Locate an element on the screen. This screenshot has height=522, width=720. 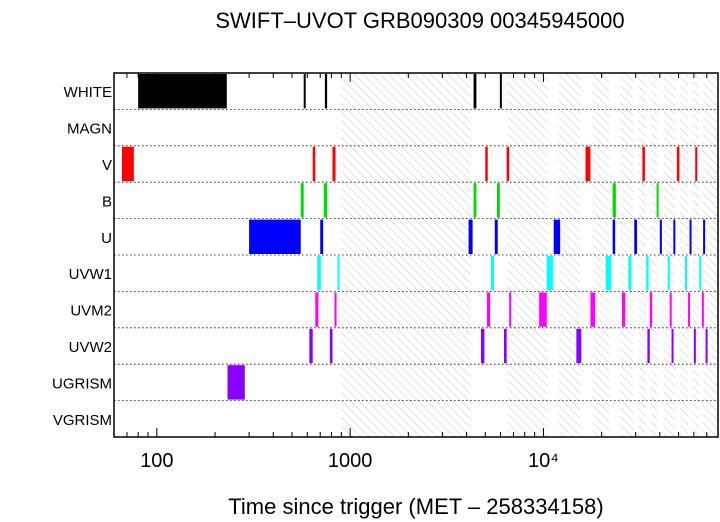
x-axis-label: Time since trigger (MET – 258334158) is located at coordinates (415, 506).